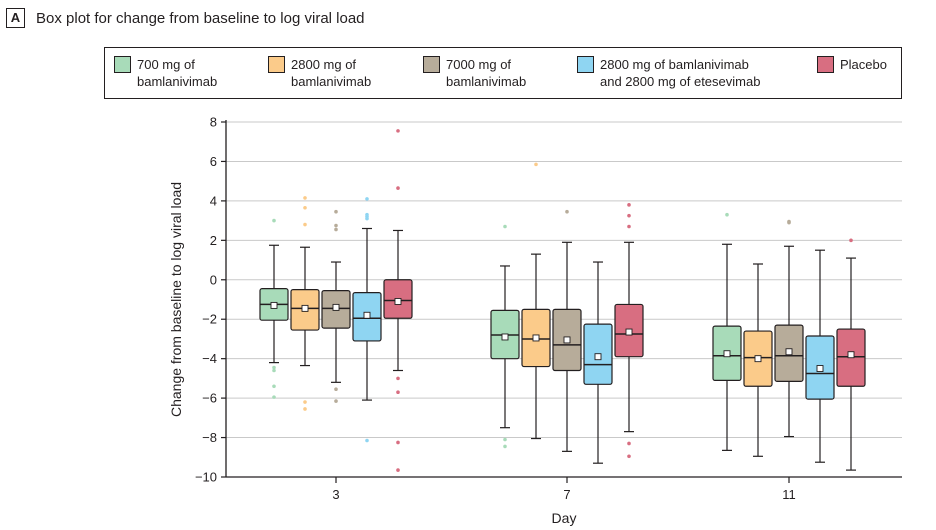 This screenshot has height=530, width=936. What do you see at coordinates (564, 518) in the screenshot?
I see `x-axis-title: Day` at bounding box center [564, 518].